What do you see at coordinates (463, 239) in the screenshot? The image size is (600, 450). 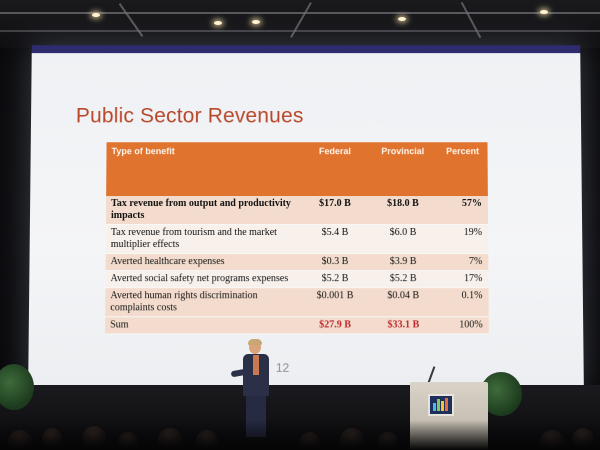 I see `row-percent: 19%` at bounding box center [463, 239].